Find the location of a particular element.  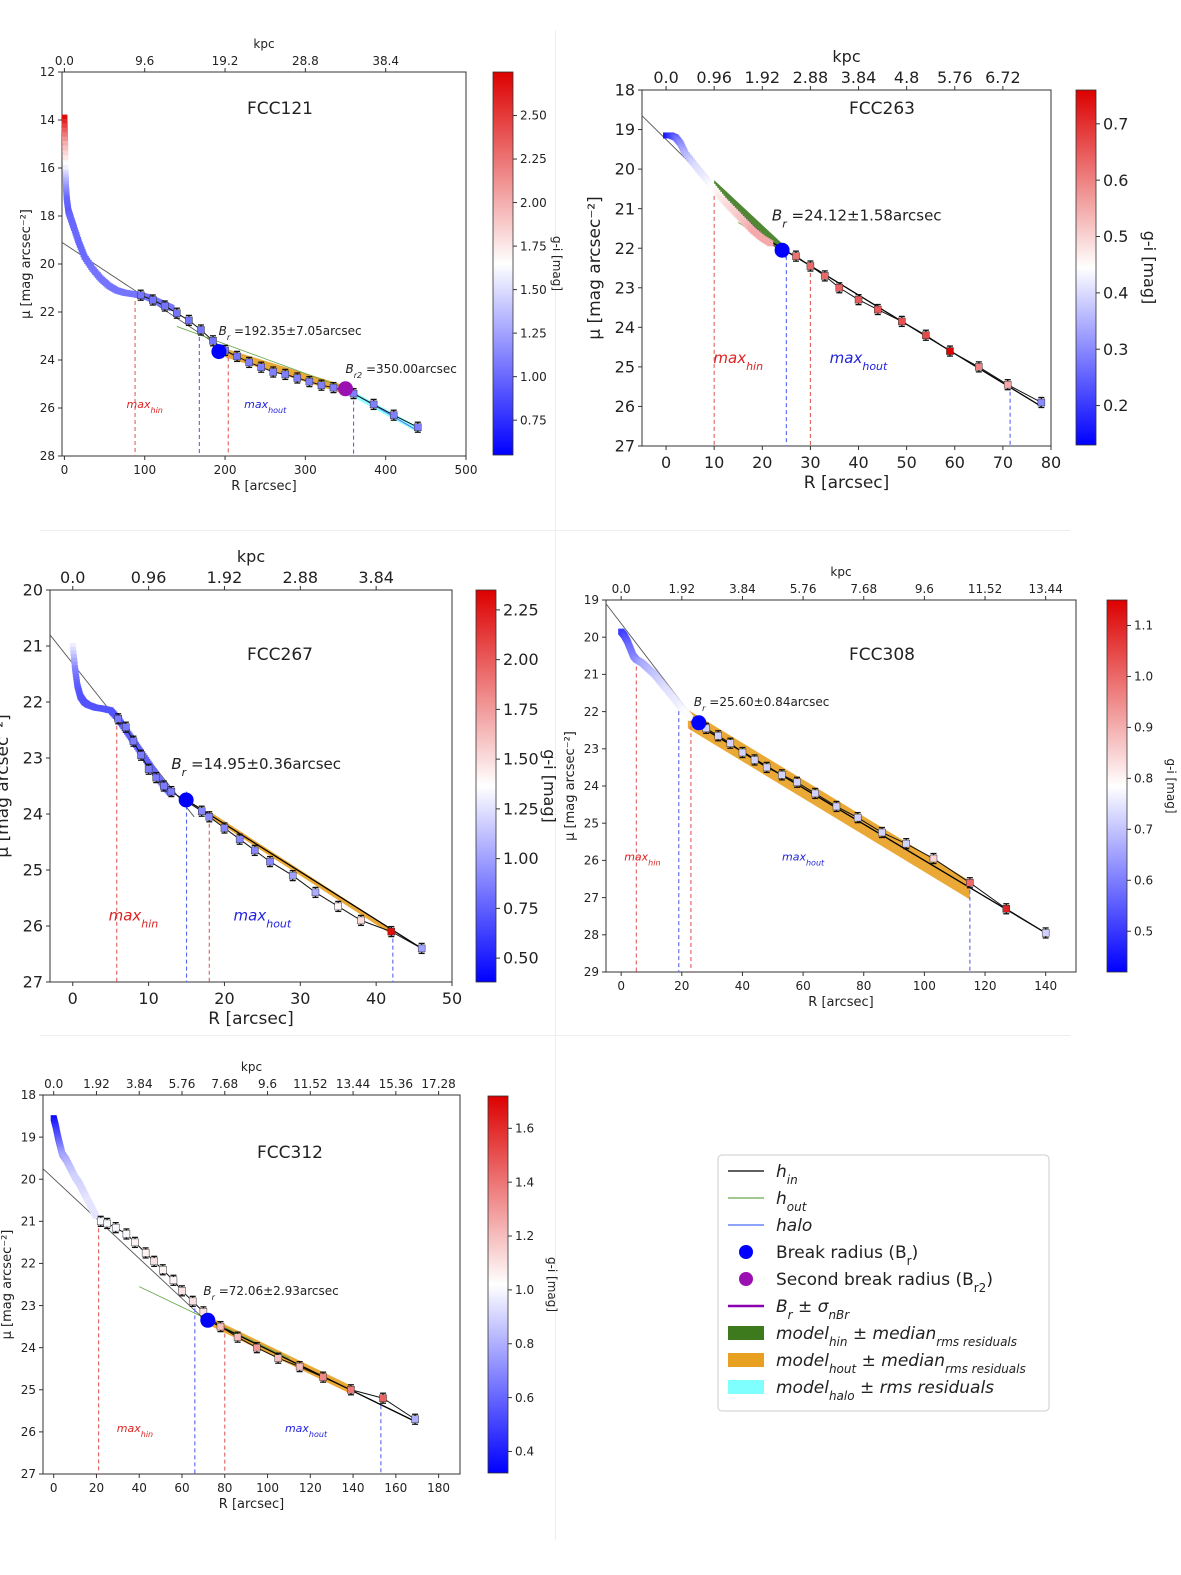

y-tick-label: 18 is located at coordinates (625, 90).